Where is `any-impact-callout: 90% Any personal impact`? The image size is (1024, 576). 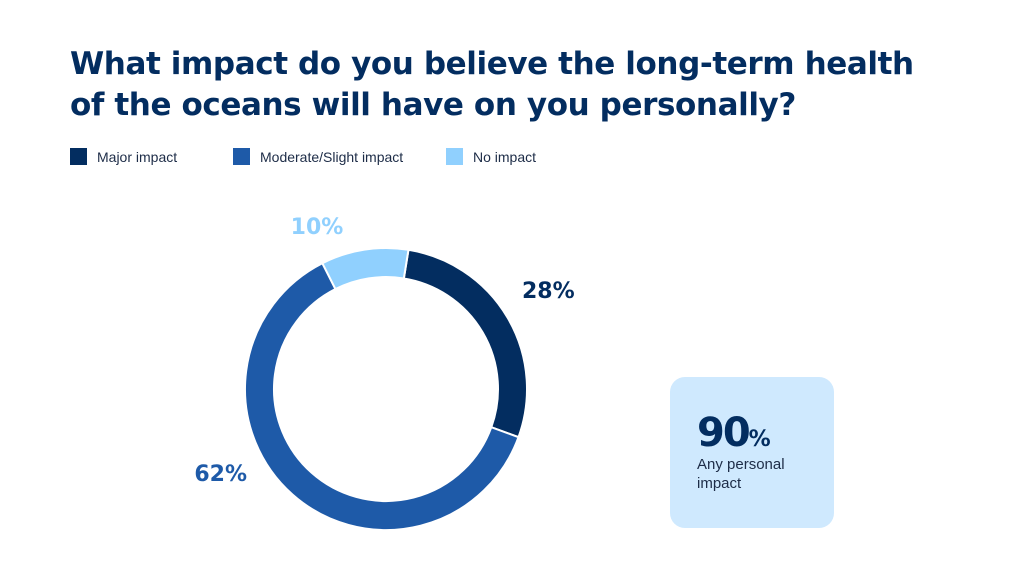
any-impact-callout: 90% Any personal impact is located at coordinates (752, 452).